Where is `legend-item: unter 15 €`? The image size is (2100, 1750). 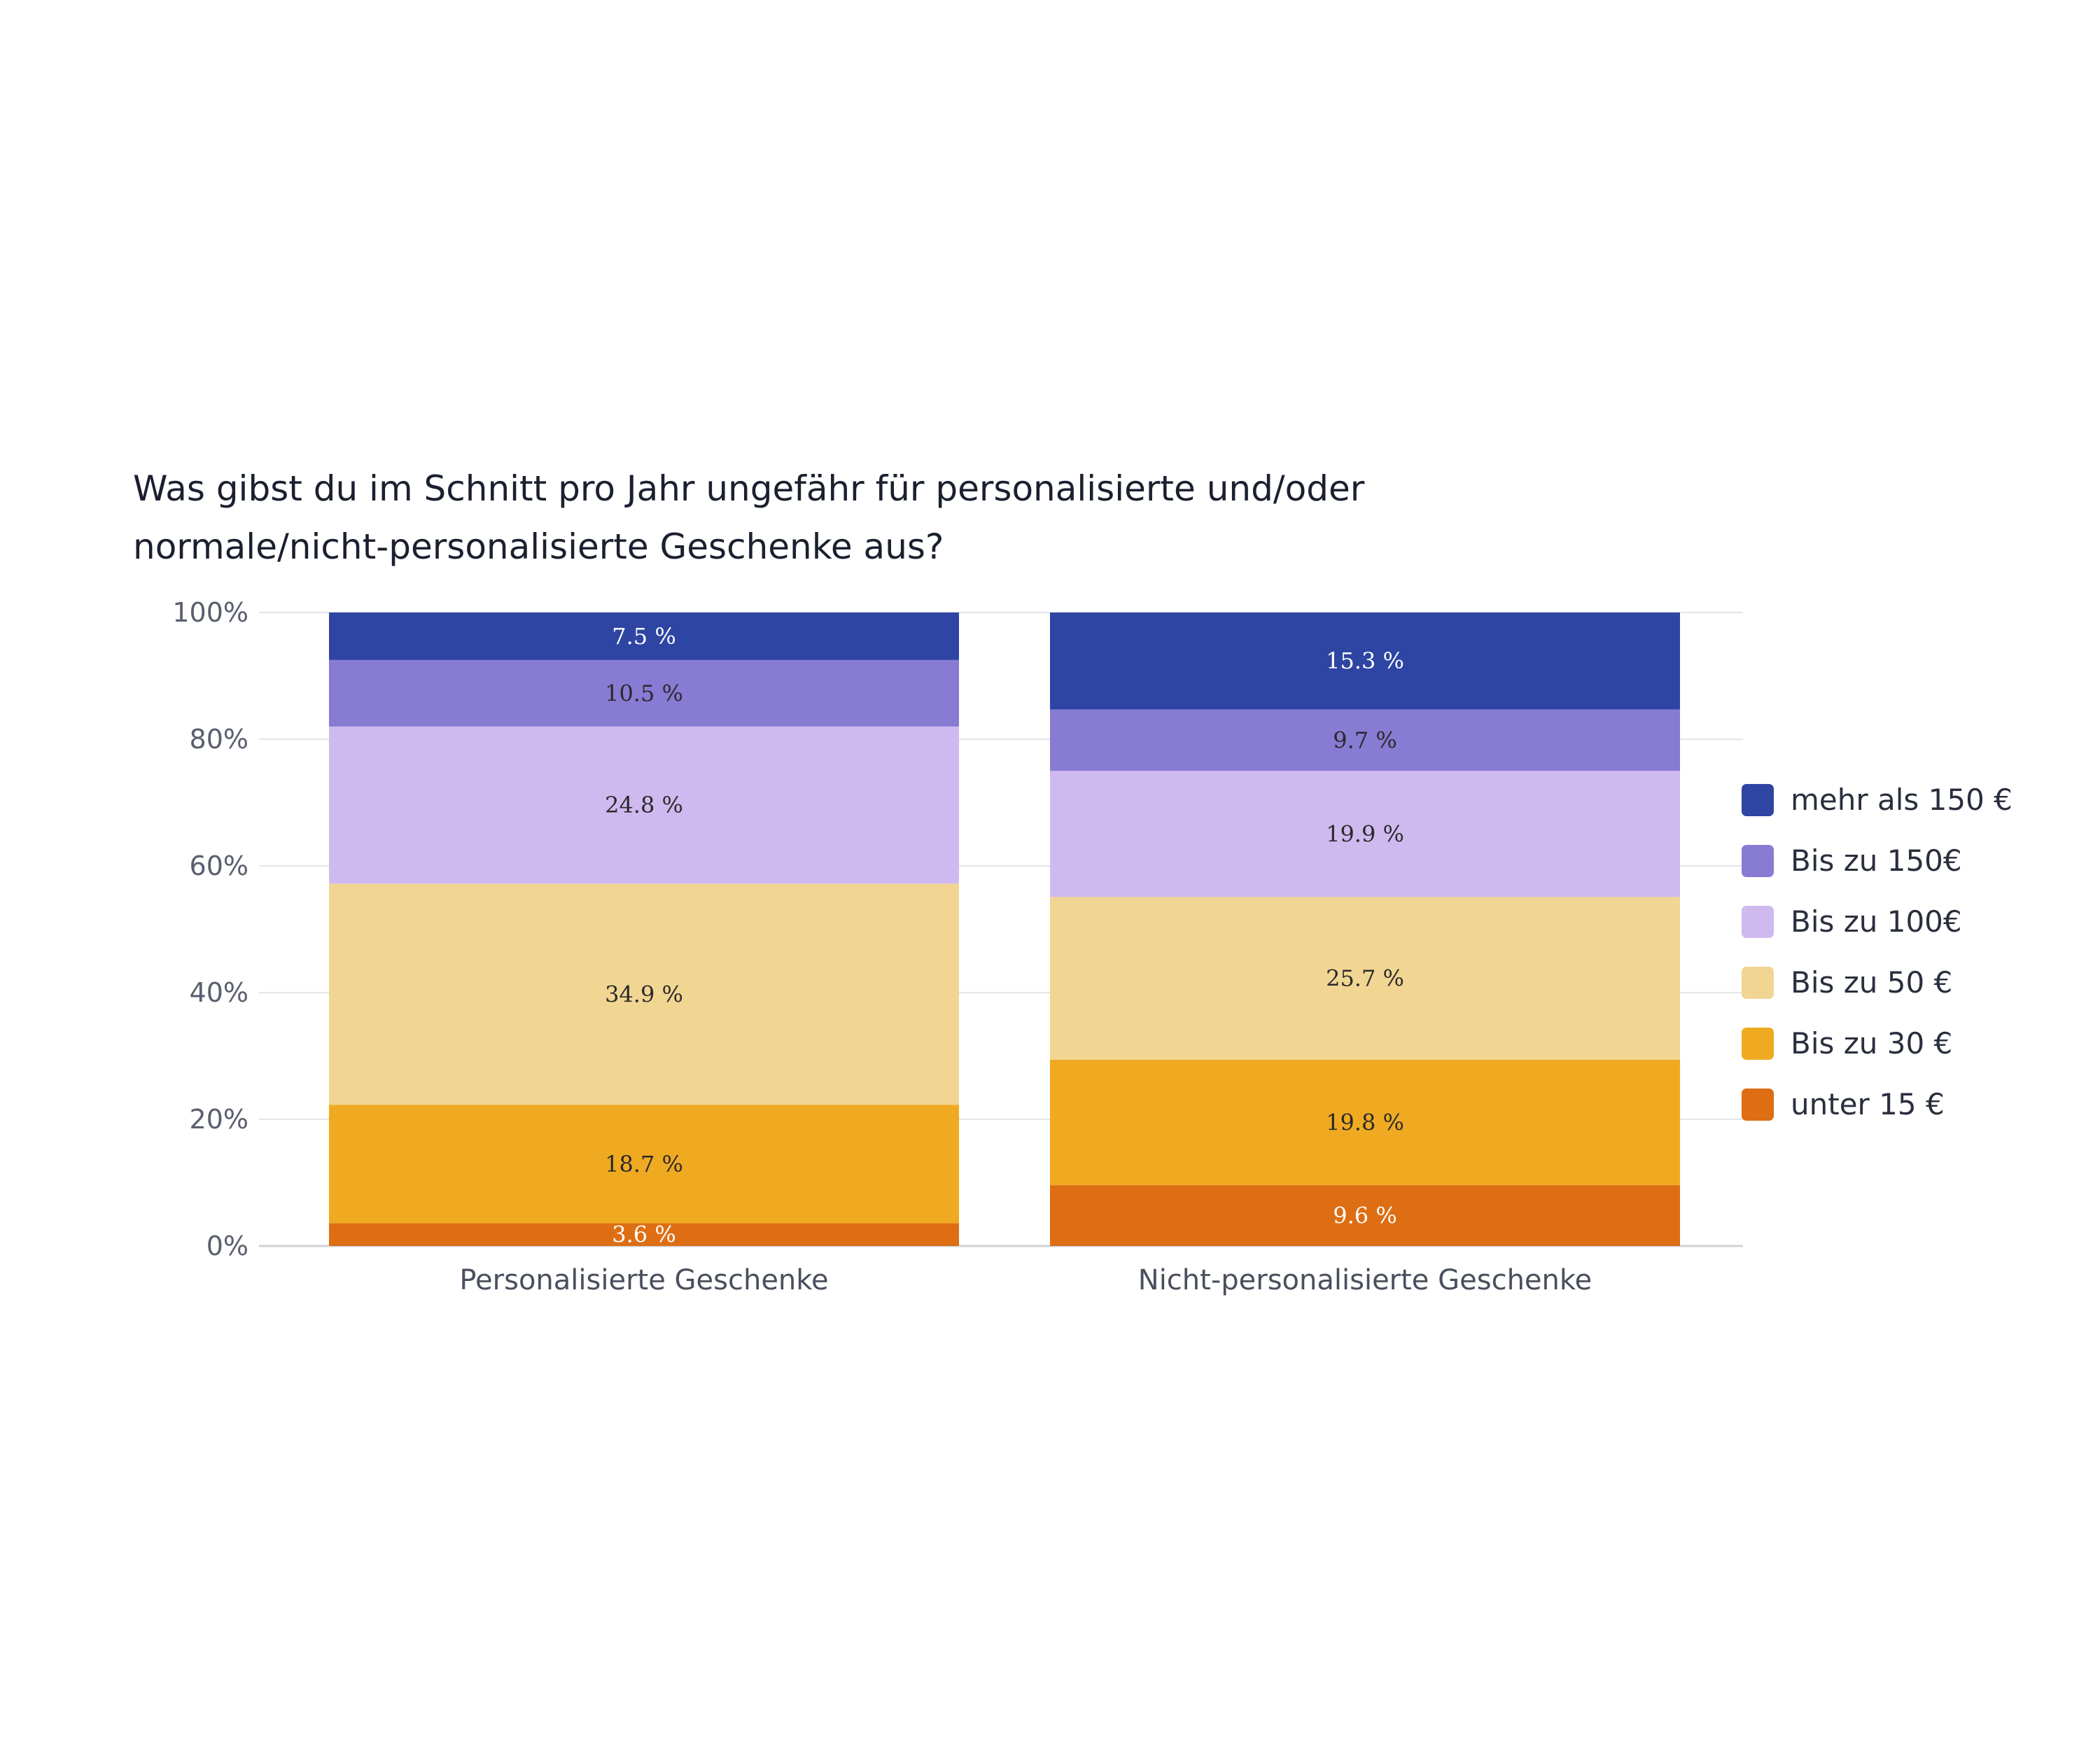 legend-item: unter 15 € is located at coordinates (1843, 1104).